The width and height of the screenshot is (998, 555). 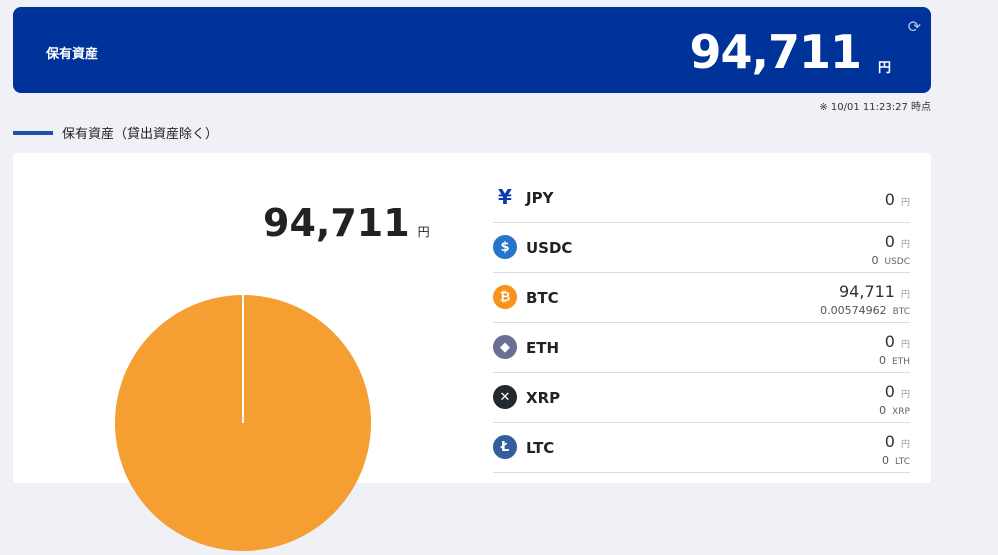 What do you see at coordinates (701, 248) in the screenshot?
I see `asset-row-usdc: $ USDC 0 円 0 USDC` at bounding box center [701, 248].